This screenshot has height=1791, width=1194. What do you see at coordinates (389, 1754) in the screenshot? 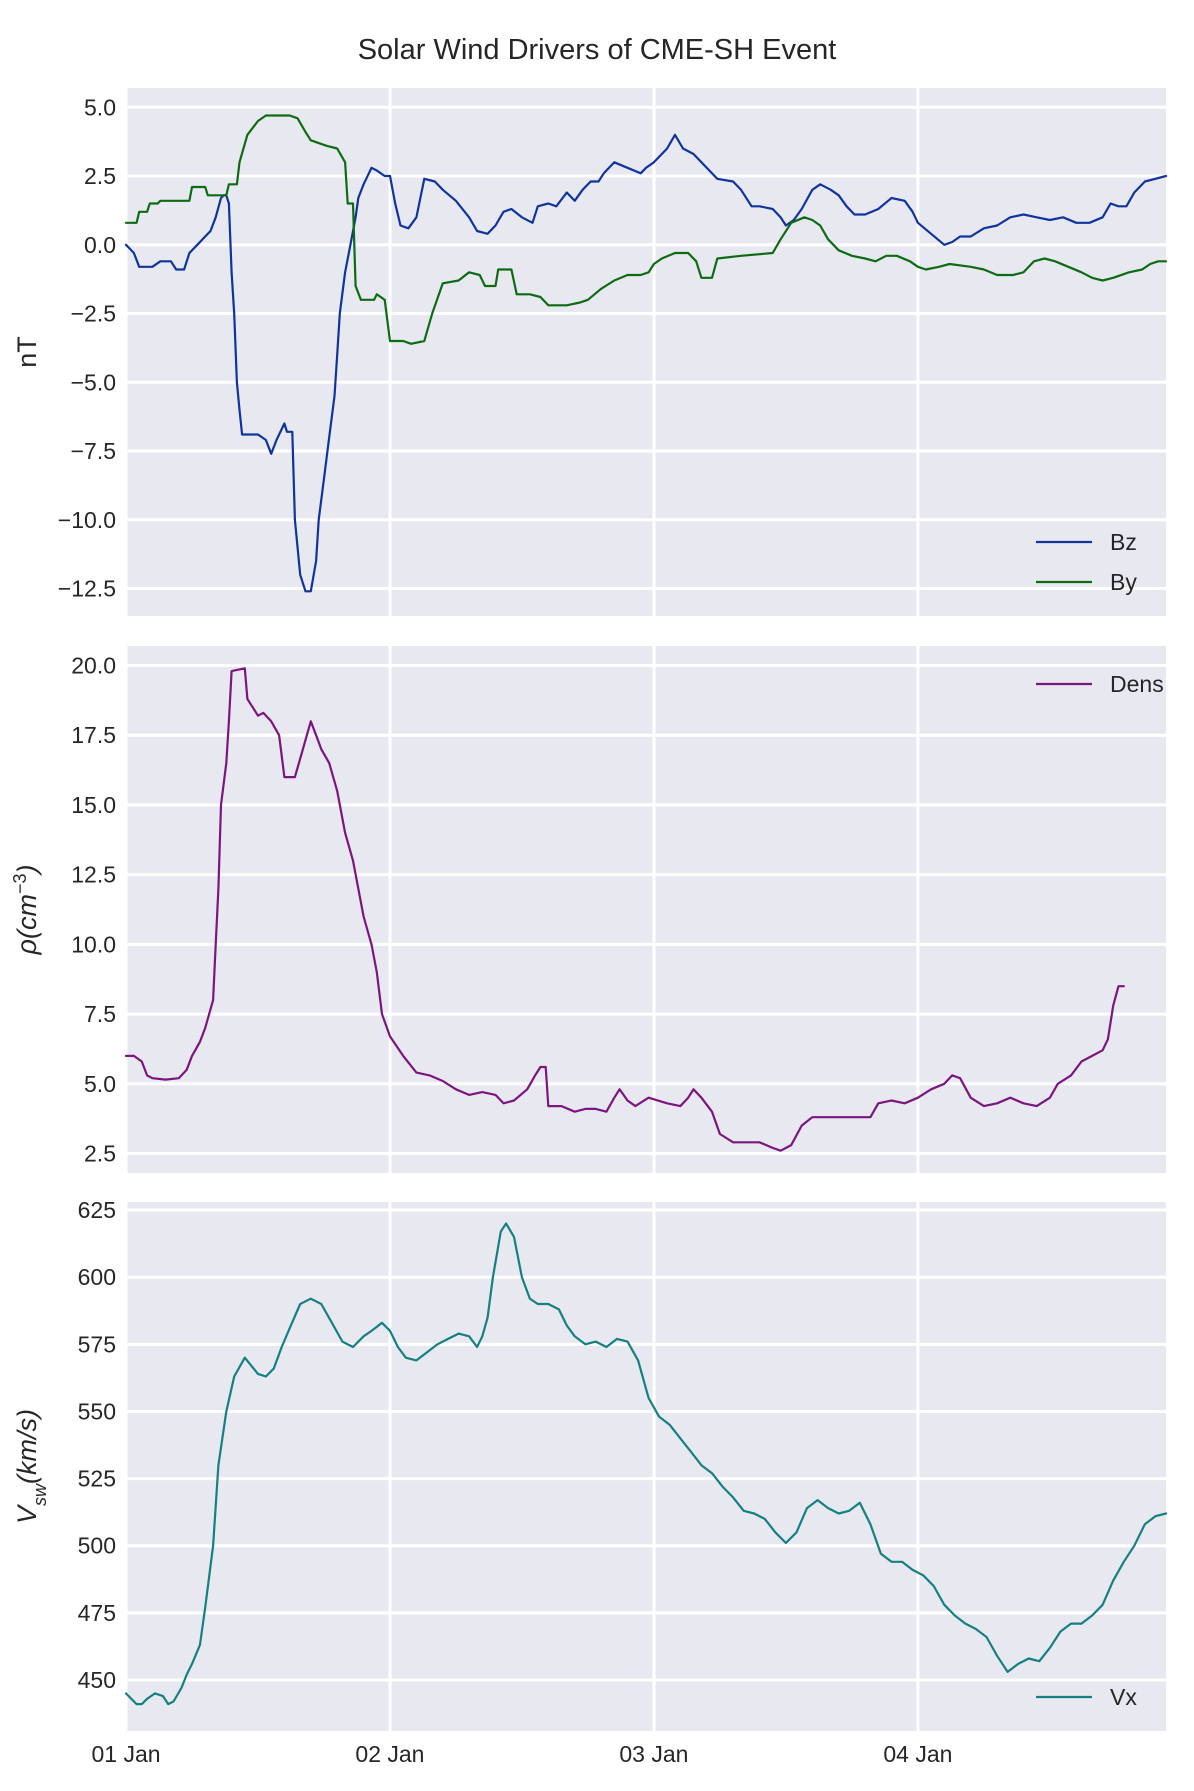
I see `x-tick-label: 02 Jan` at bounding box center [389, 1754].